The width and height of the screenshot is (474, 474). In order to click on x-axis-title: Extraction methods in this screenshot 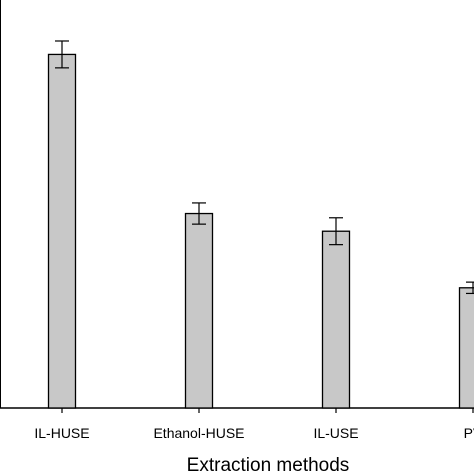, I will do `click(268, 464)`.